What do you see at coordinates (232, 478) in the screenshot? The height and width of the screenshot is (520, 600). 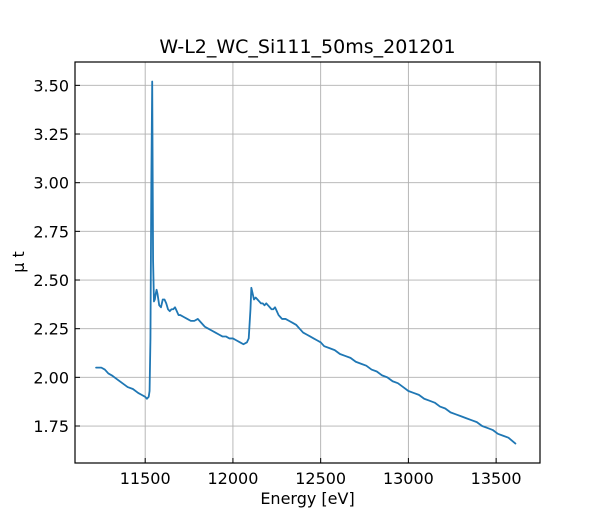 I see `x-tick-label: 12000` at bounding box center [232, 478].